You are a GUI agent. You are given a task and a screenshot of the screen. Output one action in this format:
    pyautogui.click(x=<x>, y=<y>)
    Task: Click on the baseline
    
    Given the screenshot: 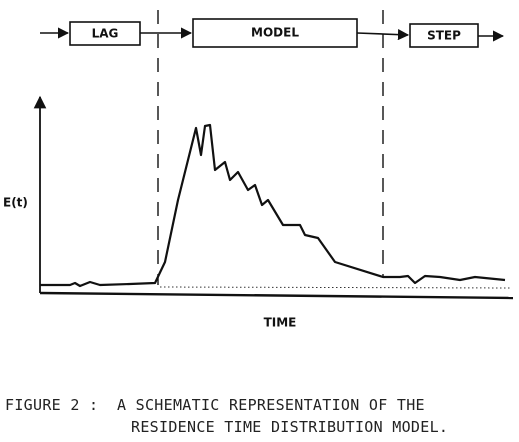 What is the action you would take?
    pyautogui.click(x=335, y=287)
    